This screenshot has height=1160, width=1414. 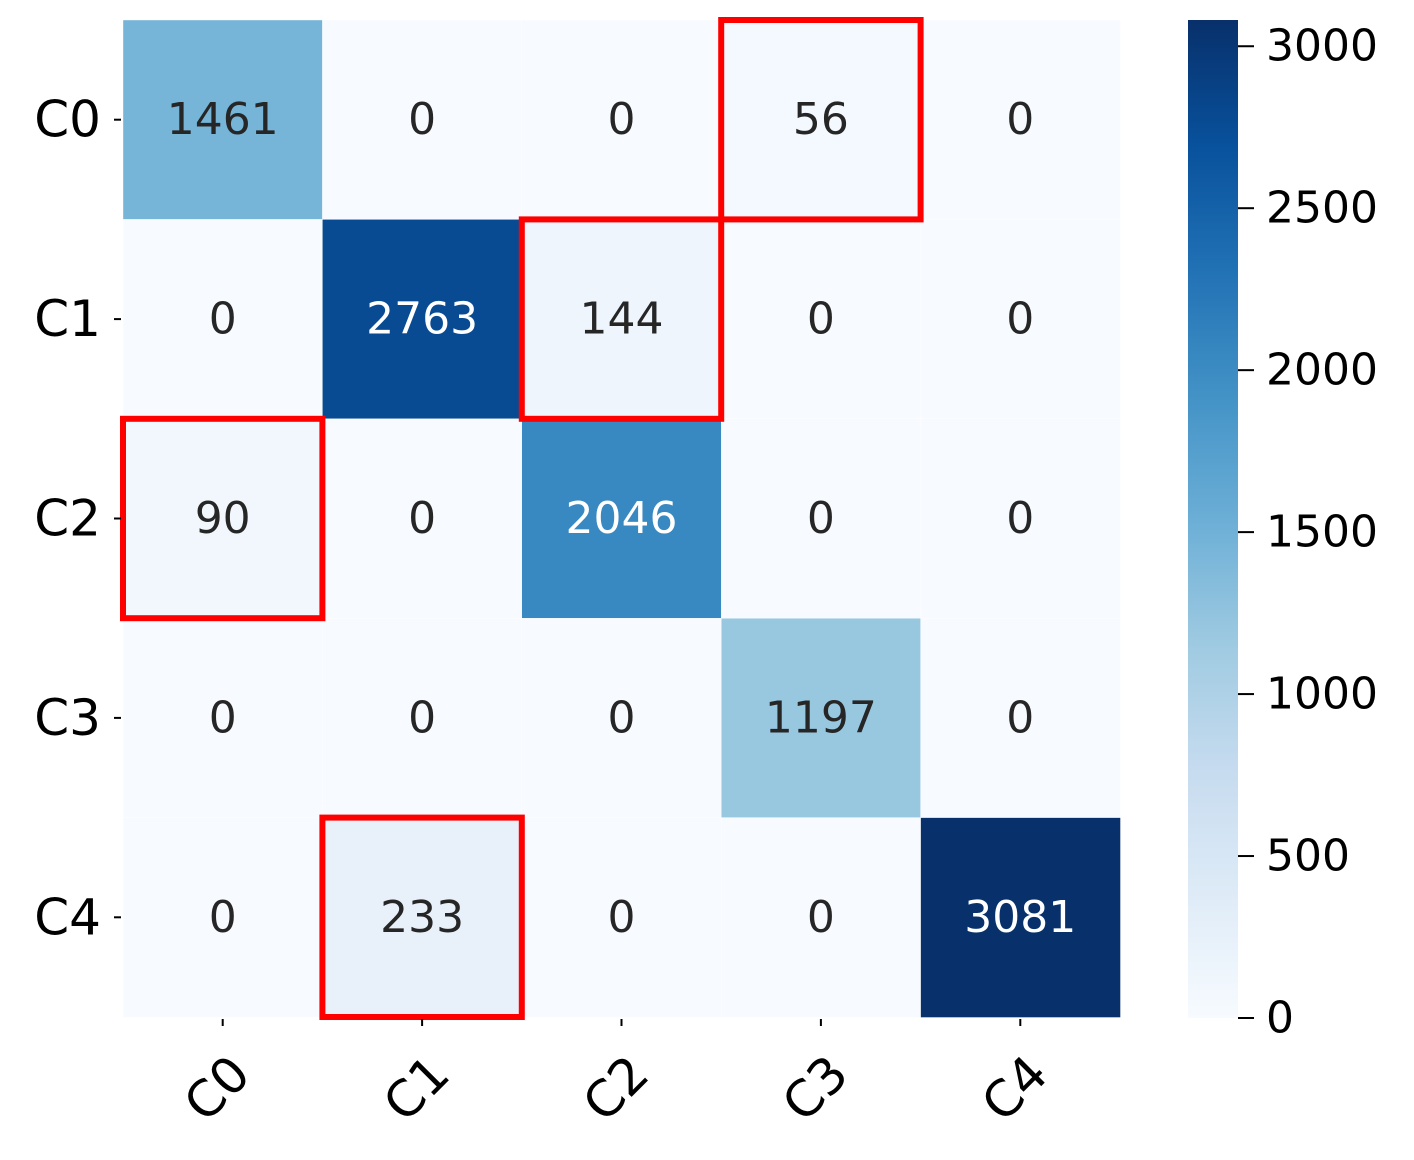 I want to click on colorbar-tick-label-6: 3000, so click(x=1322, y=46).